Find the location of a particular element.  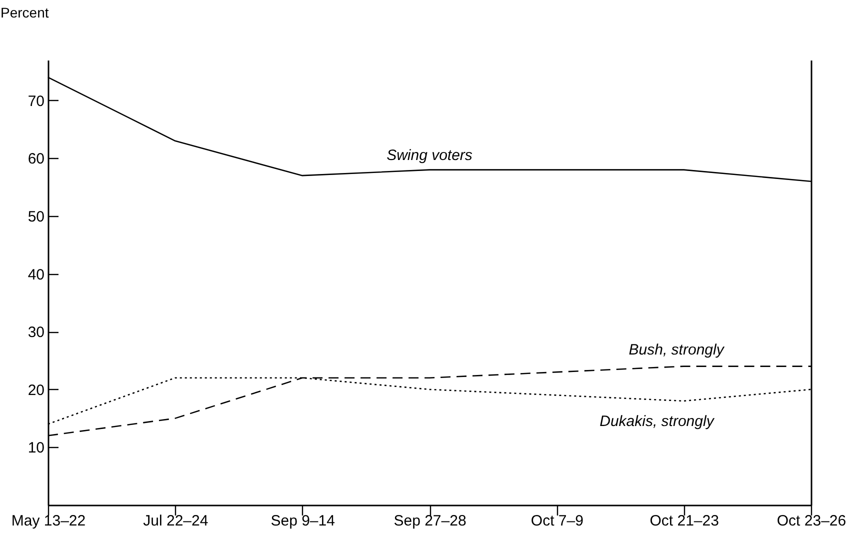

y-tick-label: 40 is located at coordinates (36, 275).